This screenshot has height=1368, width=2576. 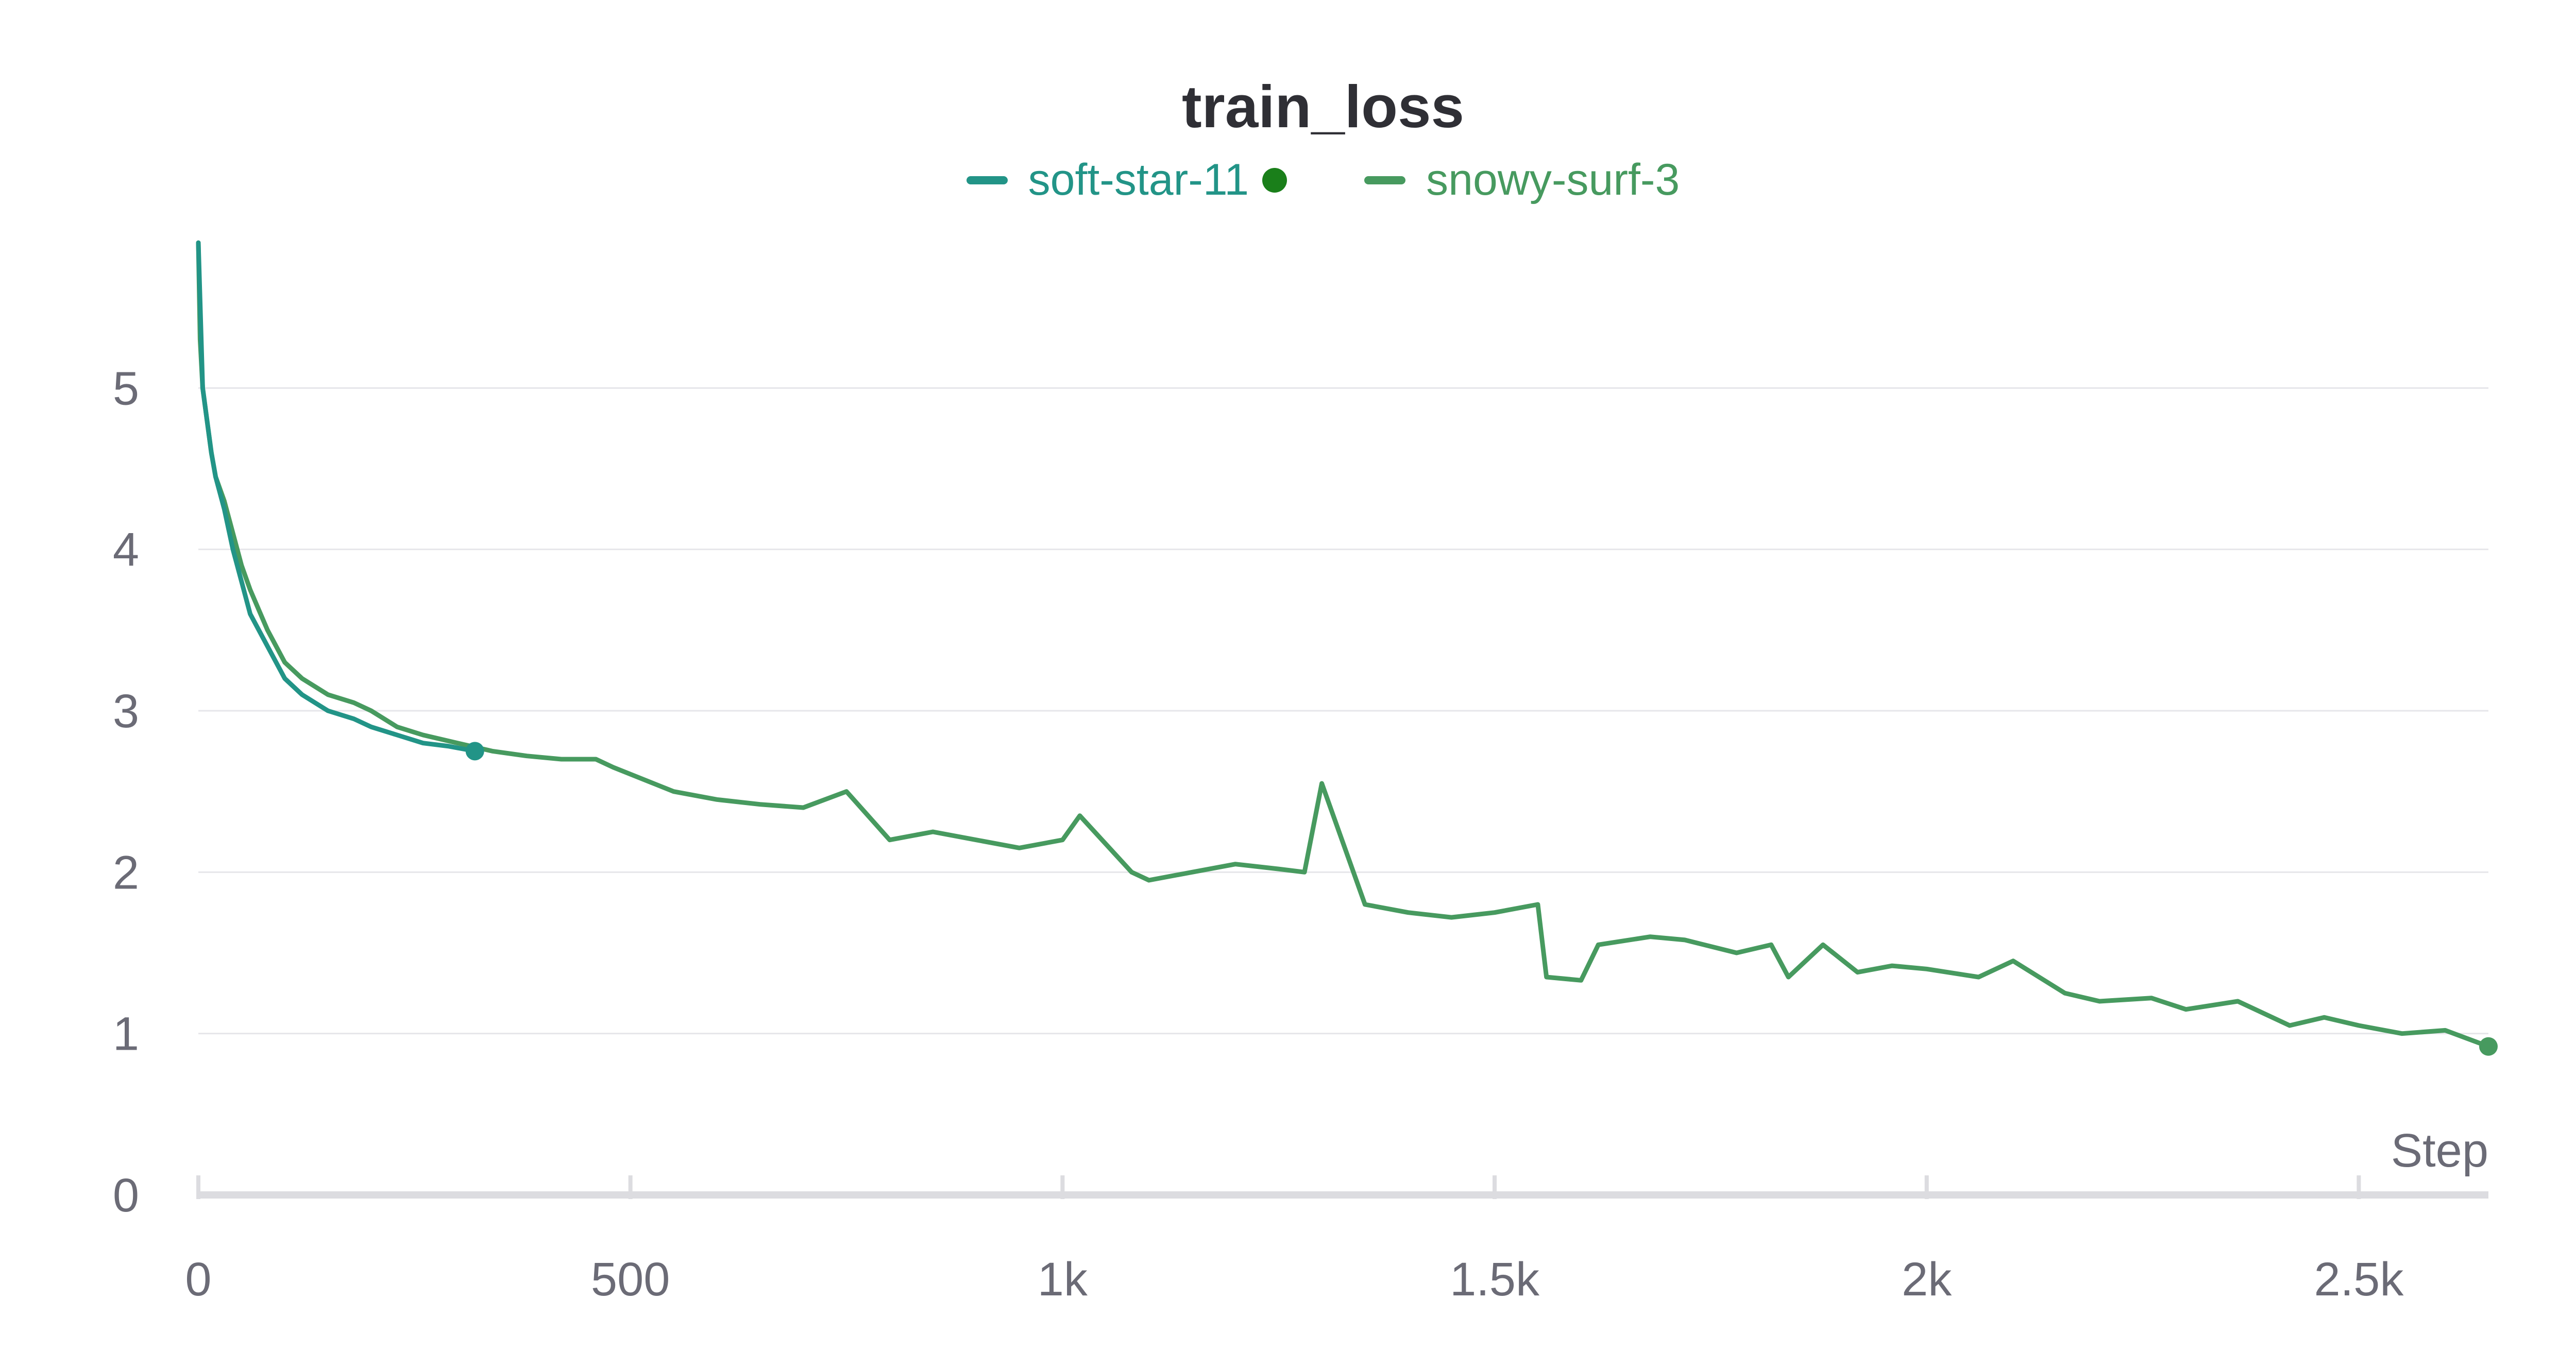 What do you see at coordinates (126, 1034) in the screenshot?
I see `y-tick-label: 1` at bounding box center [126, 1034].